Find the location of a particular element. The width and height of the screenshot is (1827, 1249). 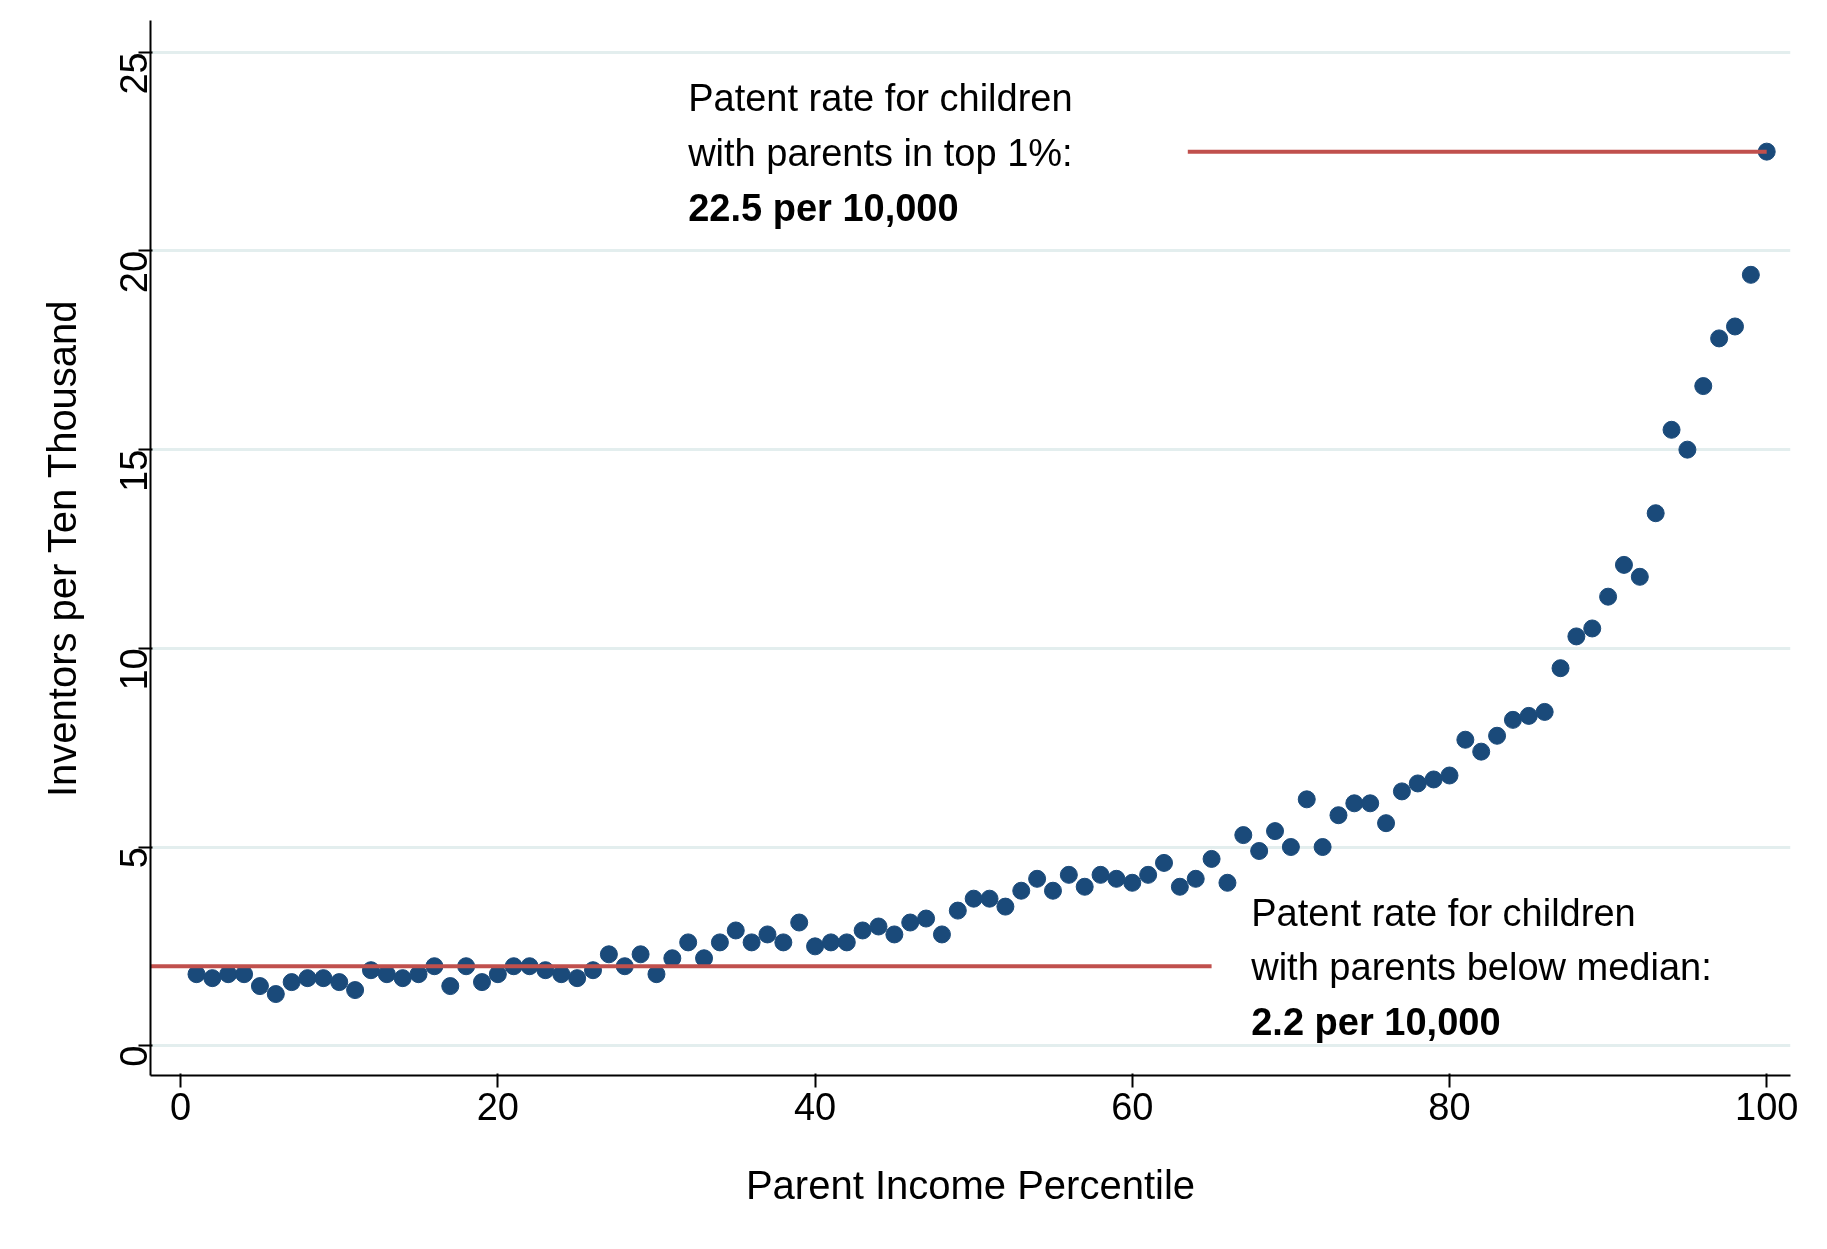

x-tick-label: 40 is located at coordinates (815, 1106).